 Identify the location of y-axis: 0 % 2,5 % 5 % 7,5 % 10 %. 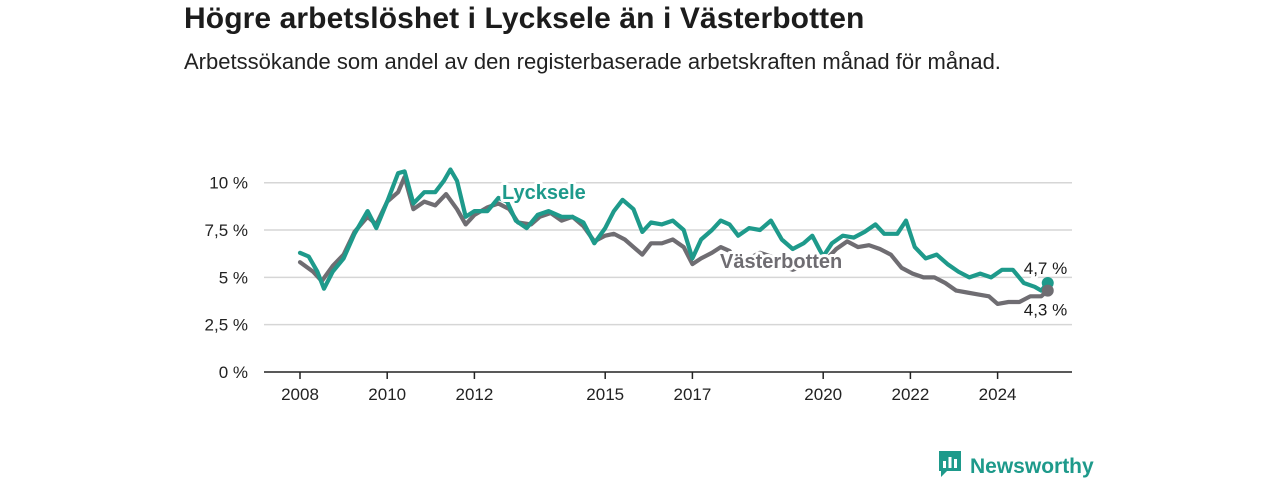
(226, 278).